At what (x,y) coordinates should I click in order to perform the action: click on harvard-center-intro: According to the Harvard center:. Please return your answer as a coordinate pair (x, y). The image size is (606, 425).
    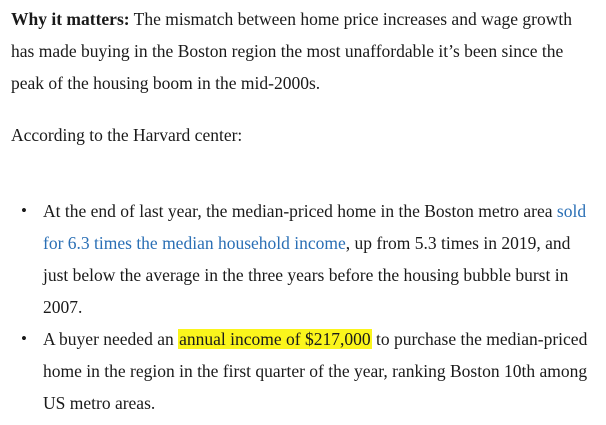
    Looking at the image, I should click on (127, 135).